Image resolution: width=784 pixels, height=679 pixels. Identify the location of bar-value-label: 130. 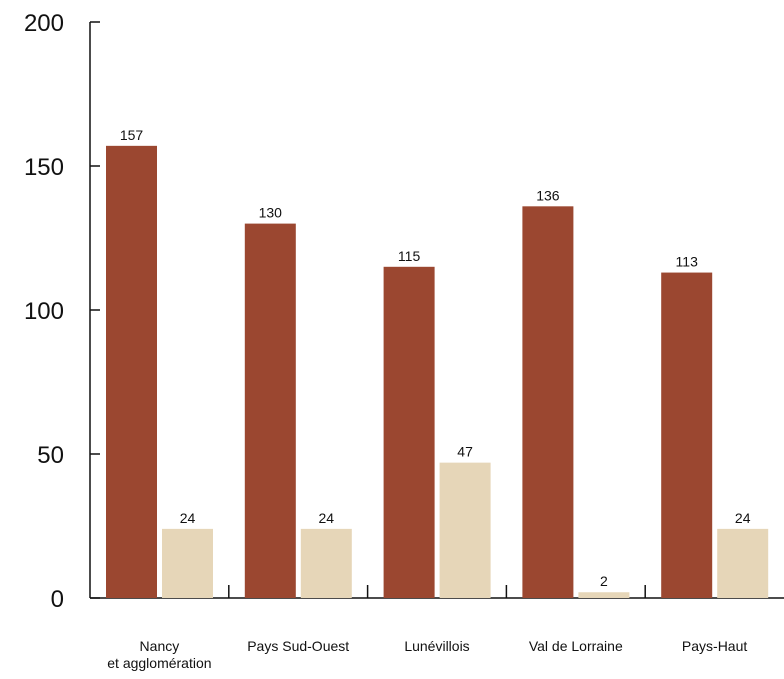
(271, 213).